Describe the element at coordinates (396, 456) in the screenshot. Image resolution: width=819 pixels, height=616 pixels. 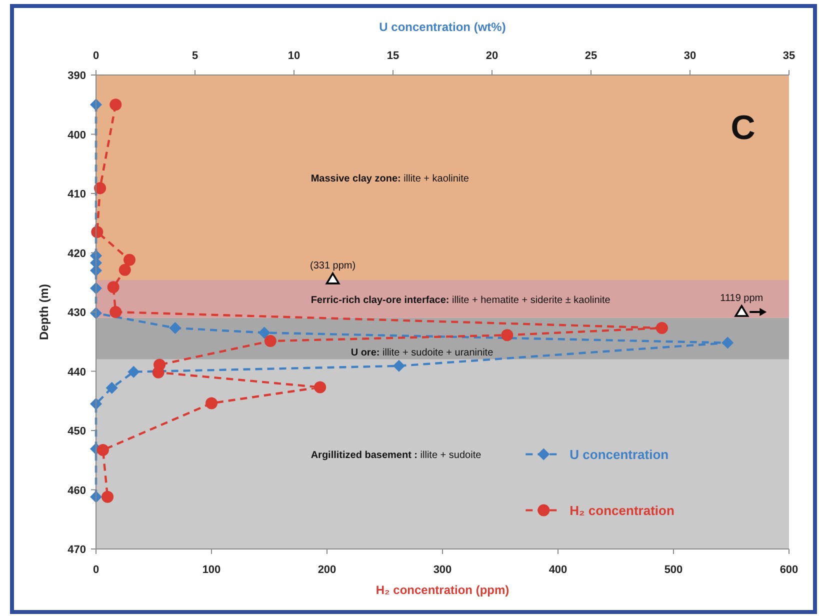
I see `band-label: Argillitized basement : illite + sudoite` at that location.